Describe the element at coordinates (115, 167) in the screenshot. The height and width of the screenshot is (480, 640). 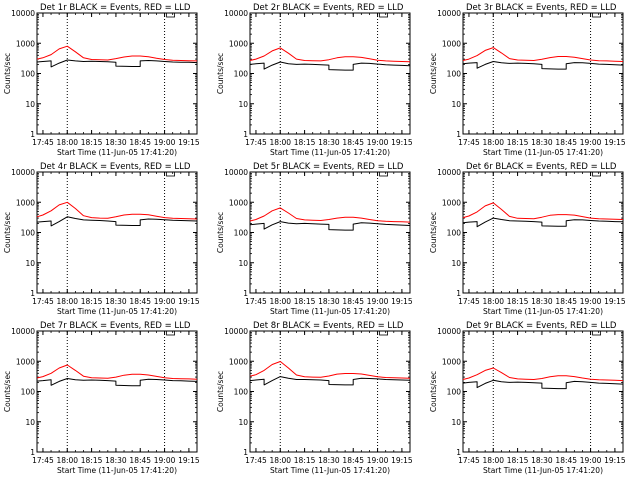
I see `panel-title: Det 4r BLACK = Events, RED = LLD` at that location.